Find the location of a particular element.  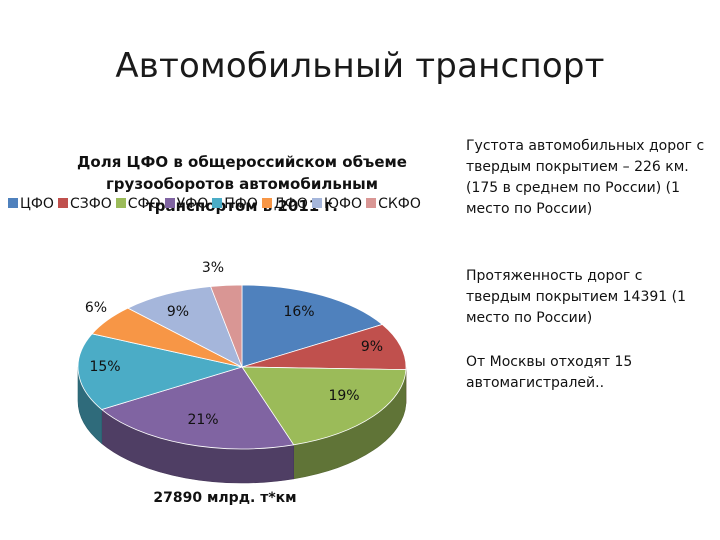

legend-label: ПФО is located at coordinates (241, 204).